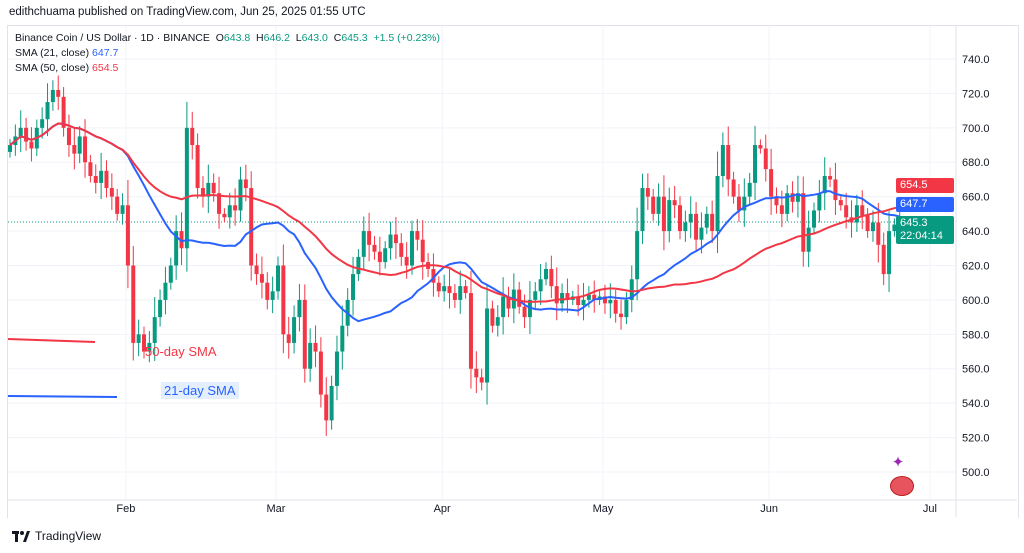 This screenshot has height=553, width=1024. What do you see at coordinates (276, 509) in the screenshot?
I see `x-tick-label: Mar` at bounding box center [276, 509].